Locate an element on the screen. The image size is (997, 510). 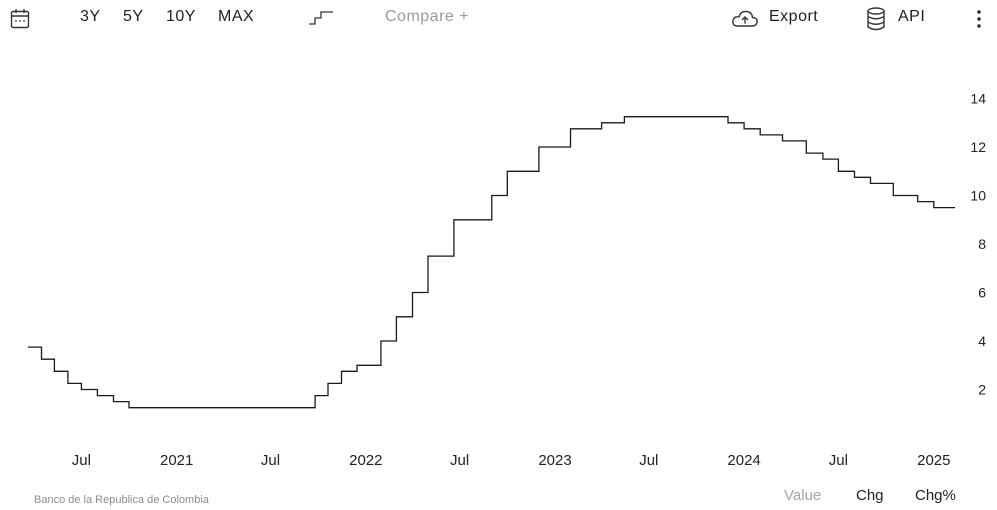
x-tick-label: 2023 is located at coordinates (554, 460).